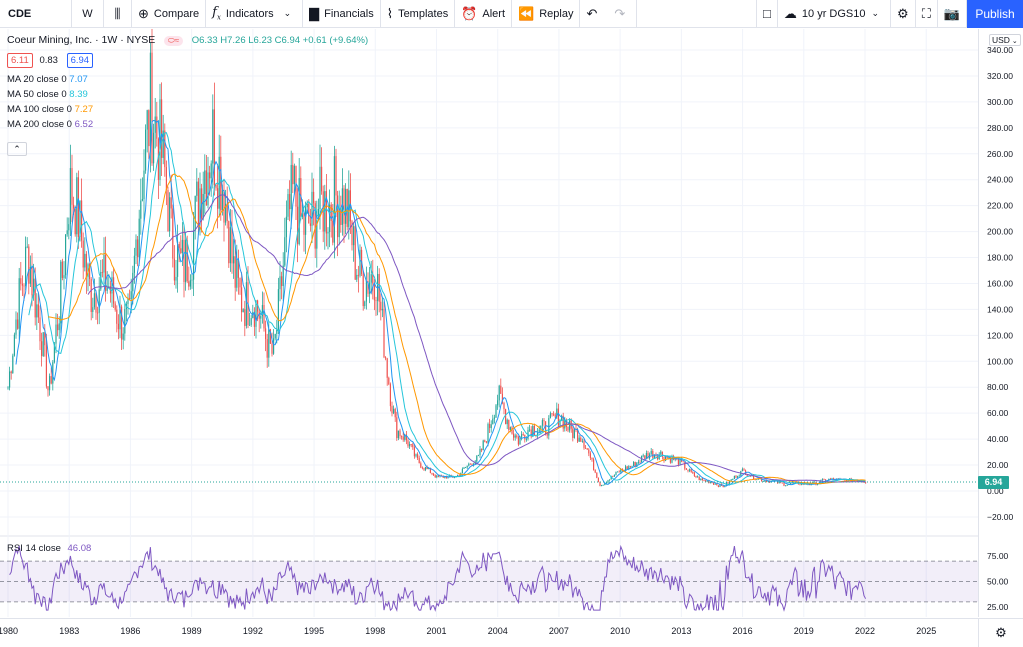 The image size is (1023, 647). What do you see at coordinates (484, 14) in the screenshot?
I see `alert-button: ⏰ Alert` at bounding box center [484, 14].